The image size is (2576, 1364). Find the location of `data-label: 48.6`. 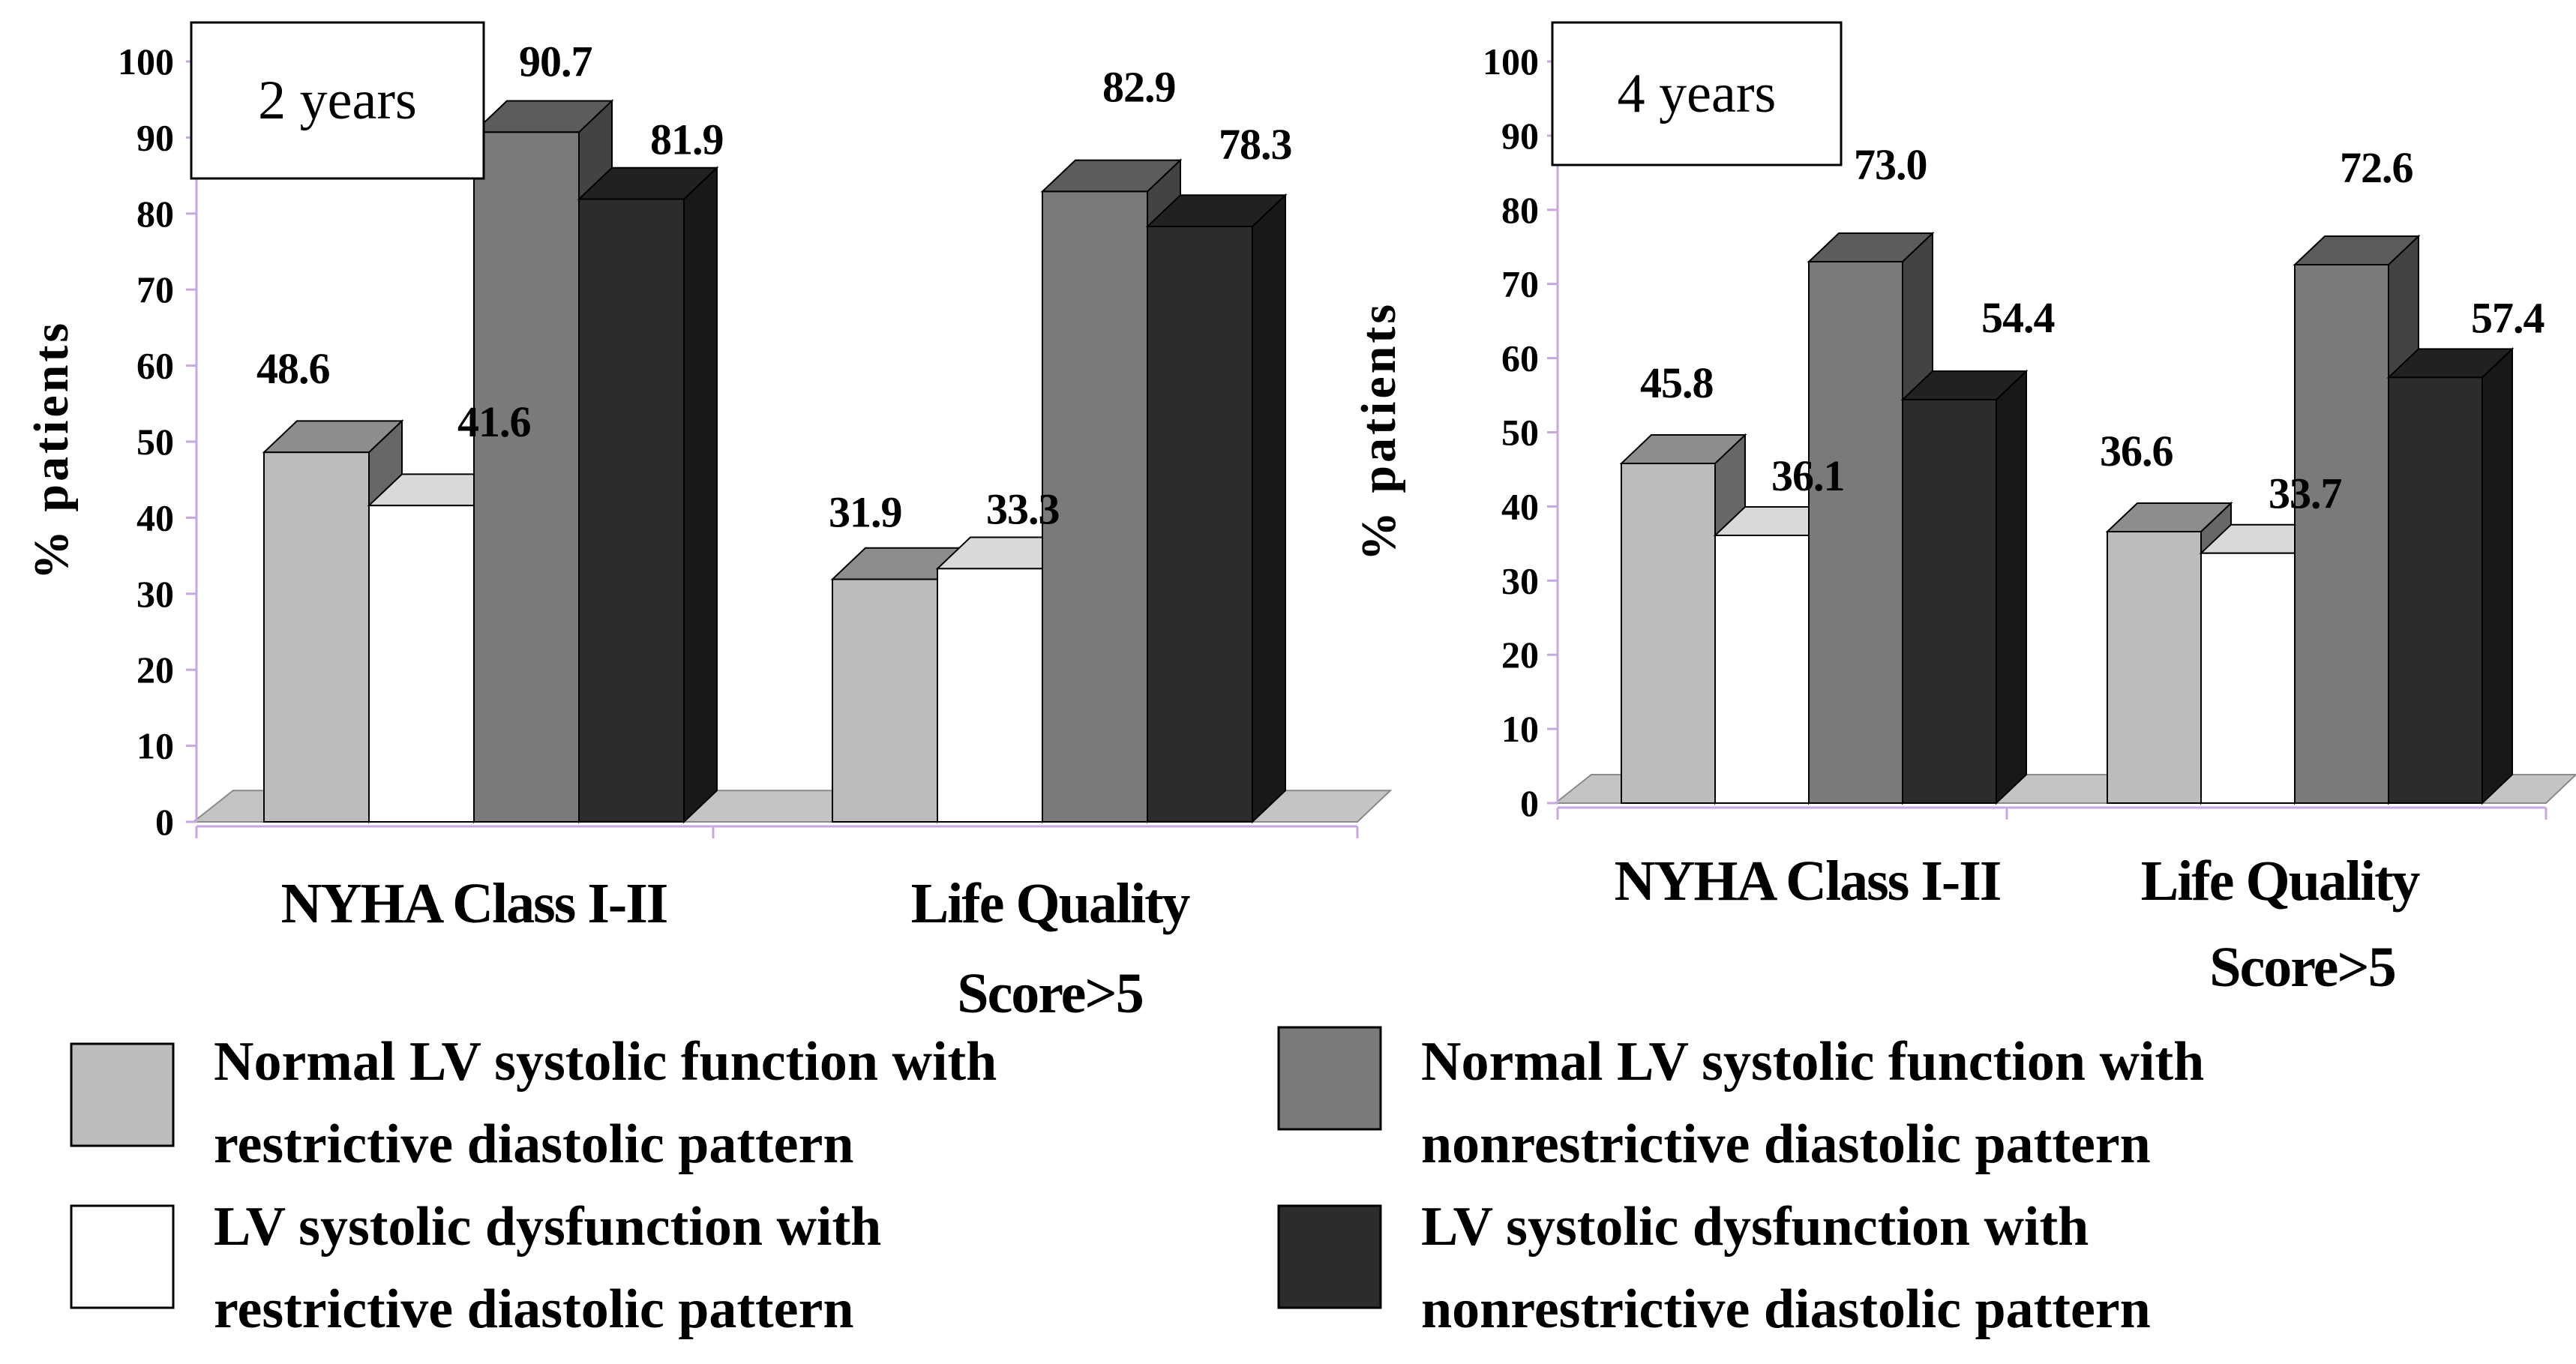

data-label: 48.6 is located at coordinates (293, 368).